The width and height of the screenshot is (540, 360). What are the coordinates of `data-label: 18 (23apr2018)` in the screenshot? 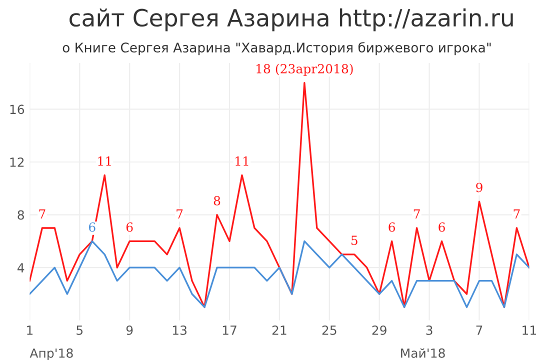 It's located at (304, 70).